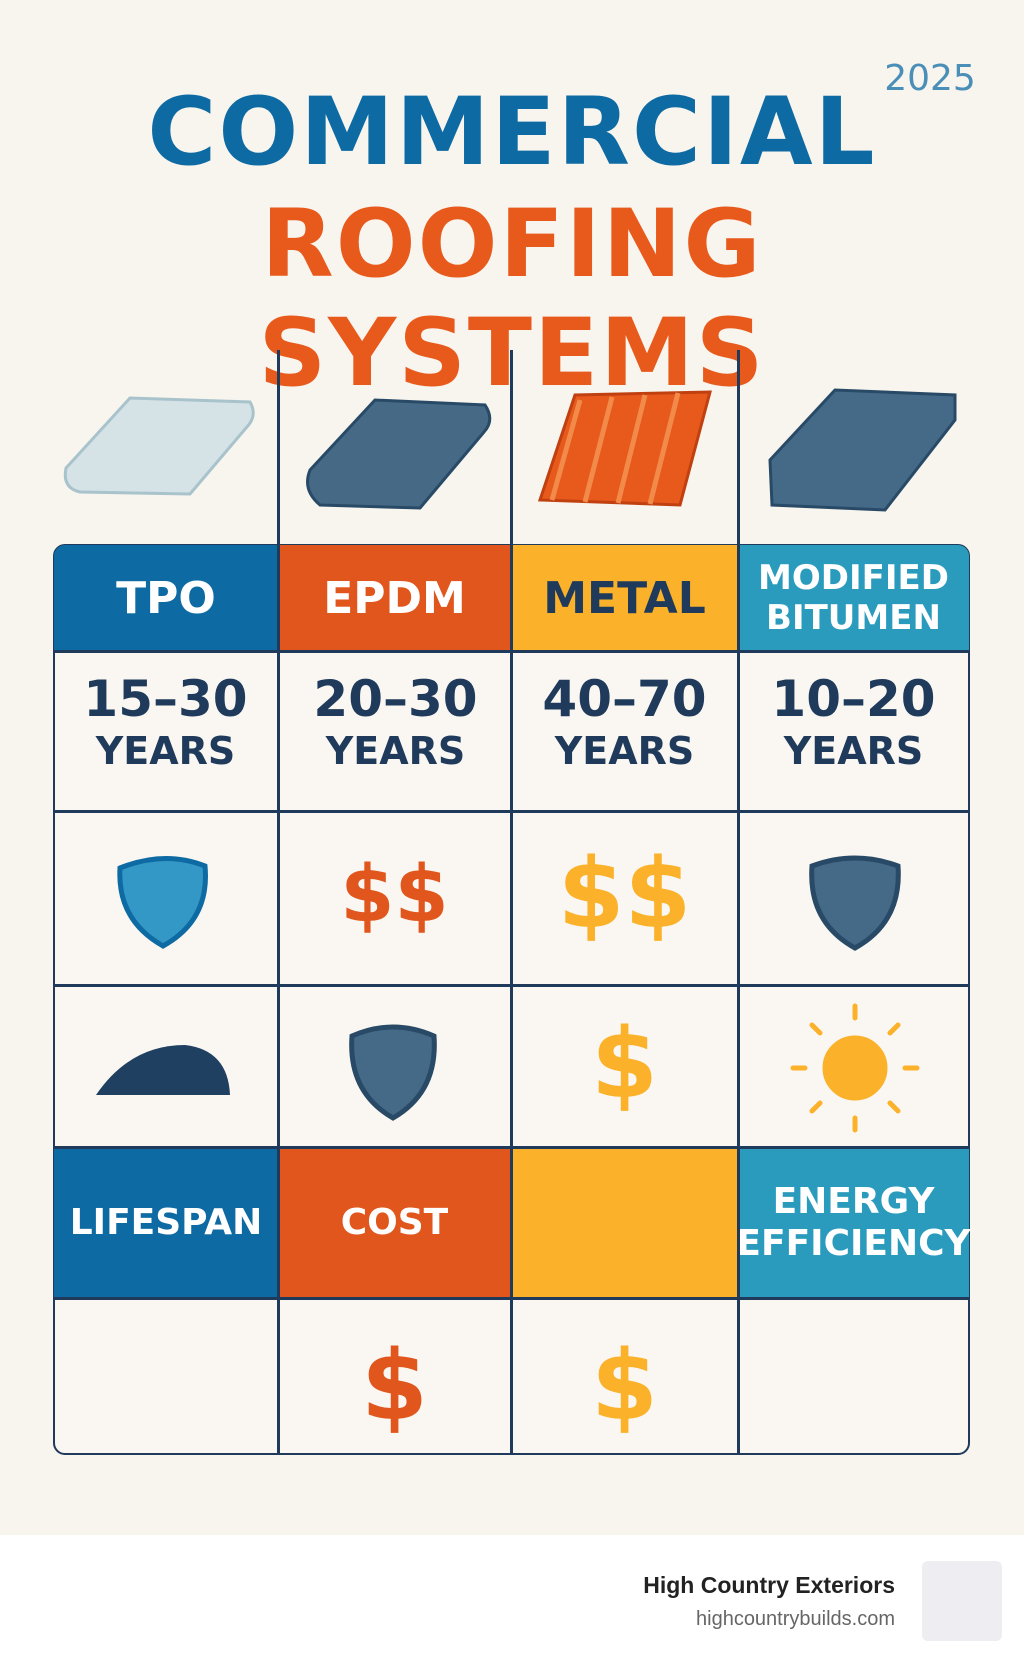  Describe the element at coordinates (399, 454) in the screenshot. I see `epdm-sheet` at that location.